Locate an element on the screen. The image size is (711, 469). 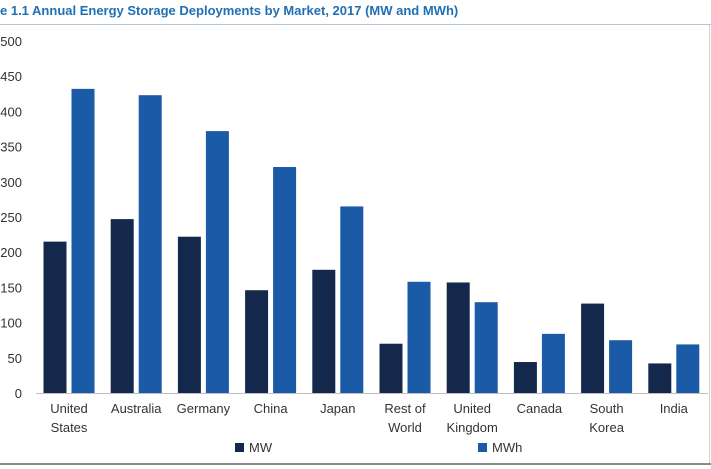
title-divider is located at coordinates (355, 24).